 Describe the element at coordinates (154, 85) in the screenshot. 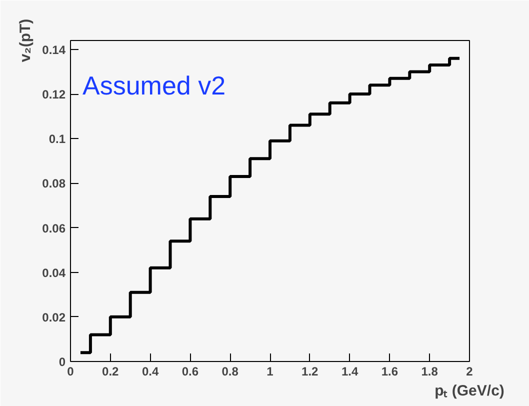

I see `annotation: Assumed v2` at that location.